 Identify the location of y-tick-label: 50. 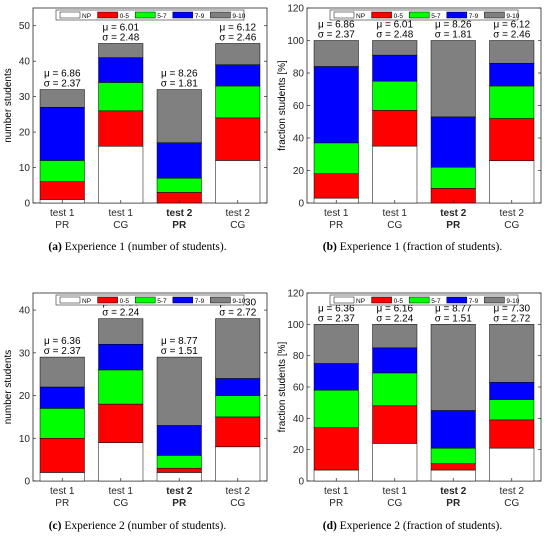
(25, 26).